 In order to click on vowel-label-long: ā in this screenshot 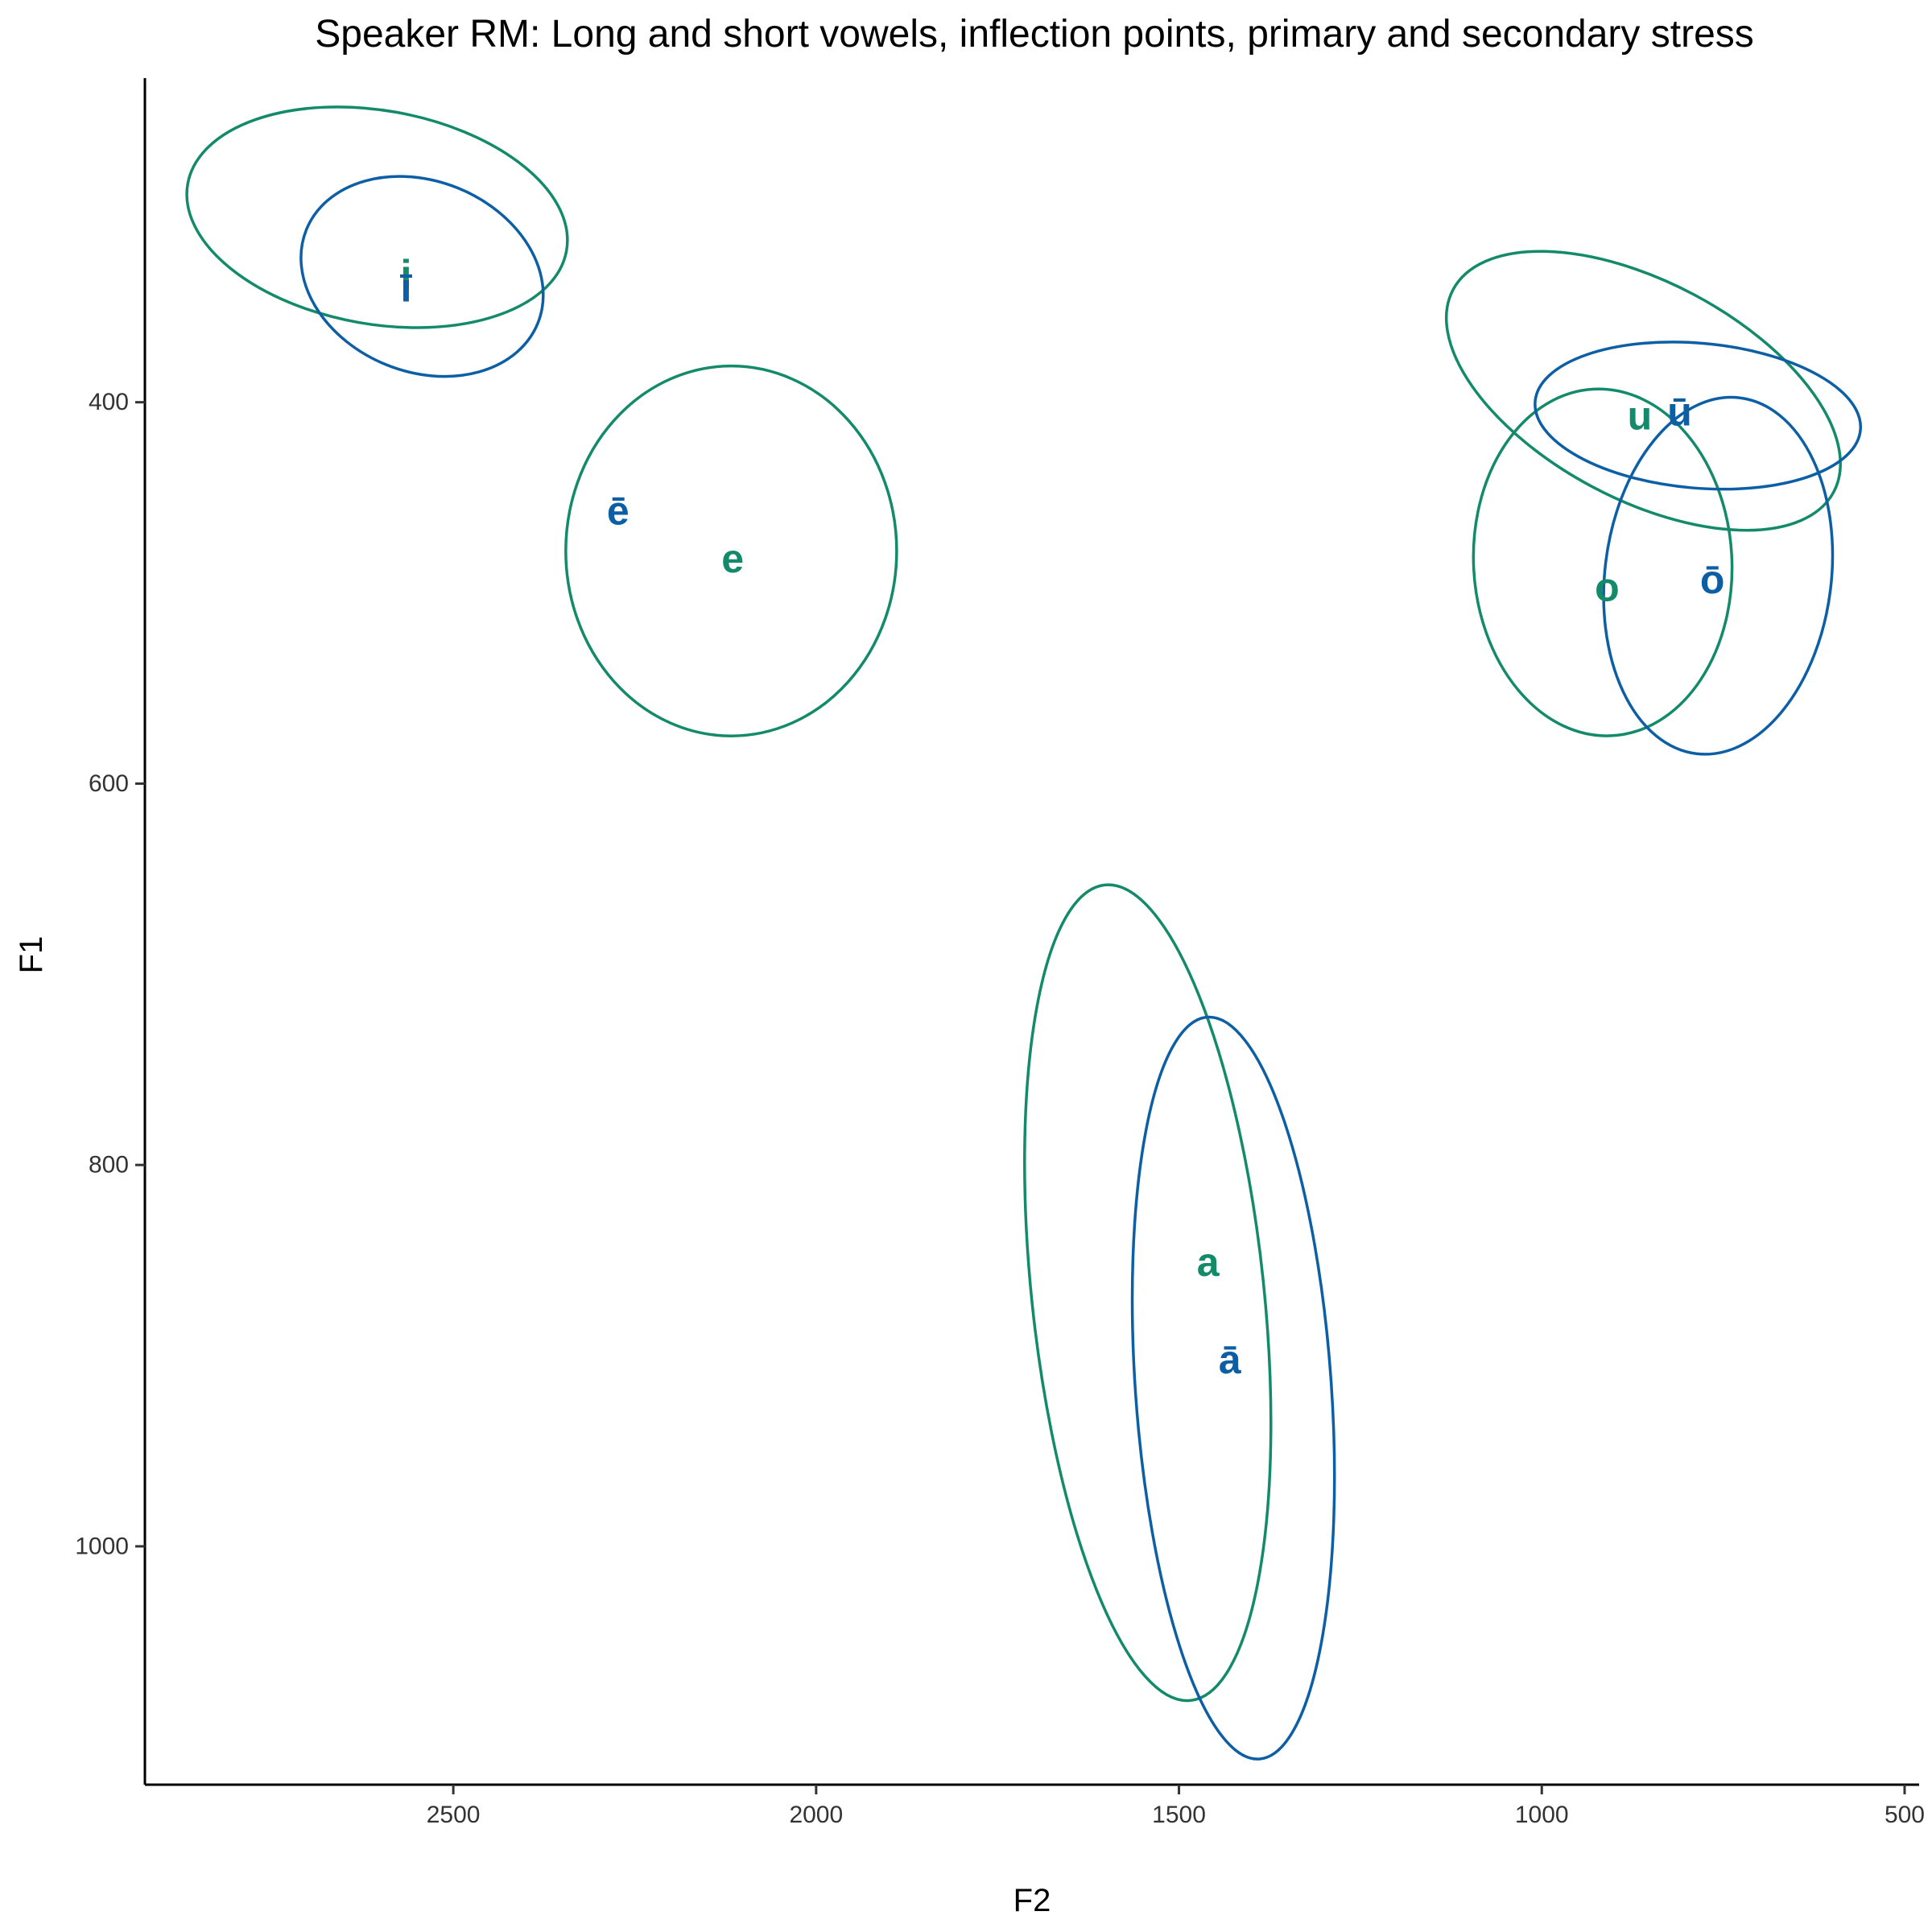, I will do `click(1230, 1359)`.